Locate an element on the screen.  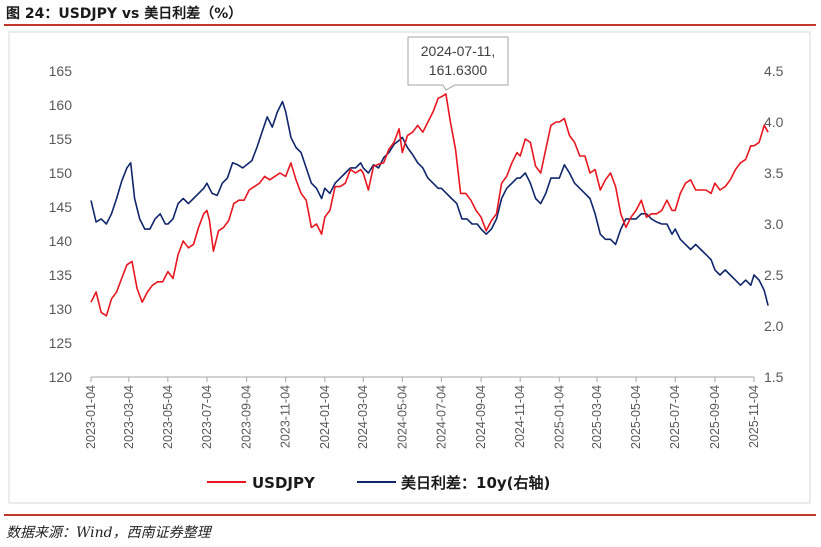
y-axis-right: 1.5 2.0 2.5 3.0 3.5 4.0 4.5 is located at coordinates (774, 224).